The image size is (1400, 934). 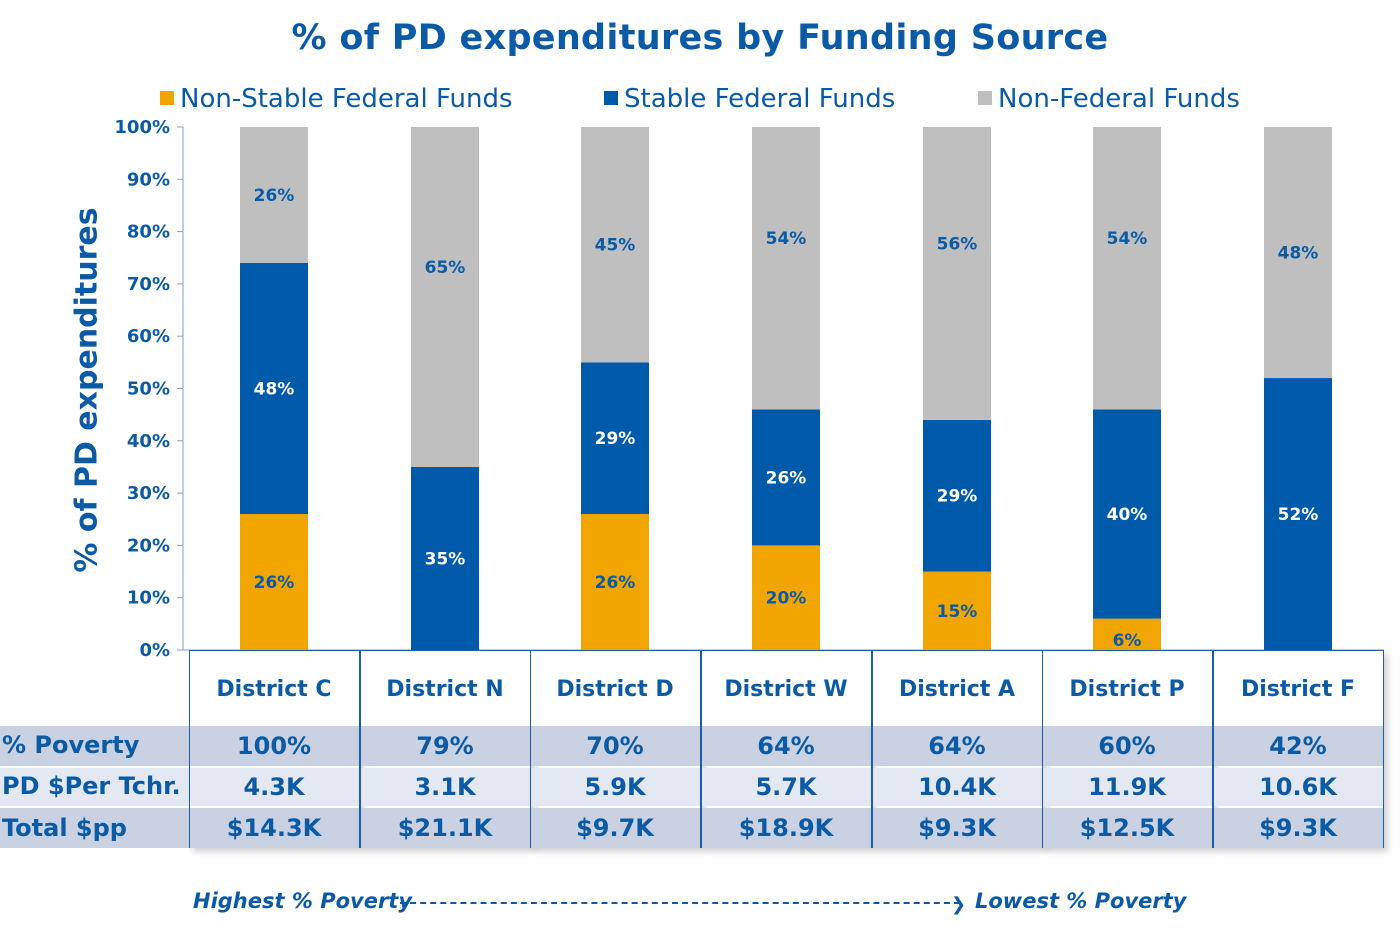 What do you see at coordinates (154, 650) in the screenshot?
I see `y-tick-label: 0%` at bounding box center [154, 650].